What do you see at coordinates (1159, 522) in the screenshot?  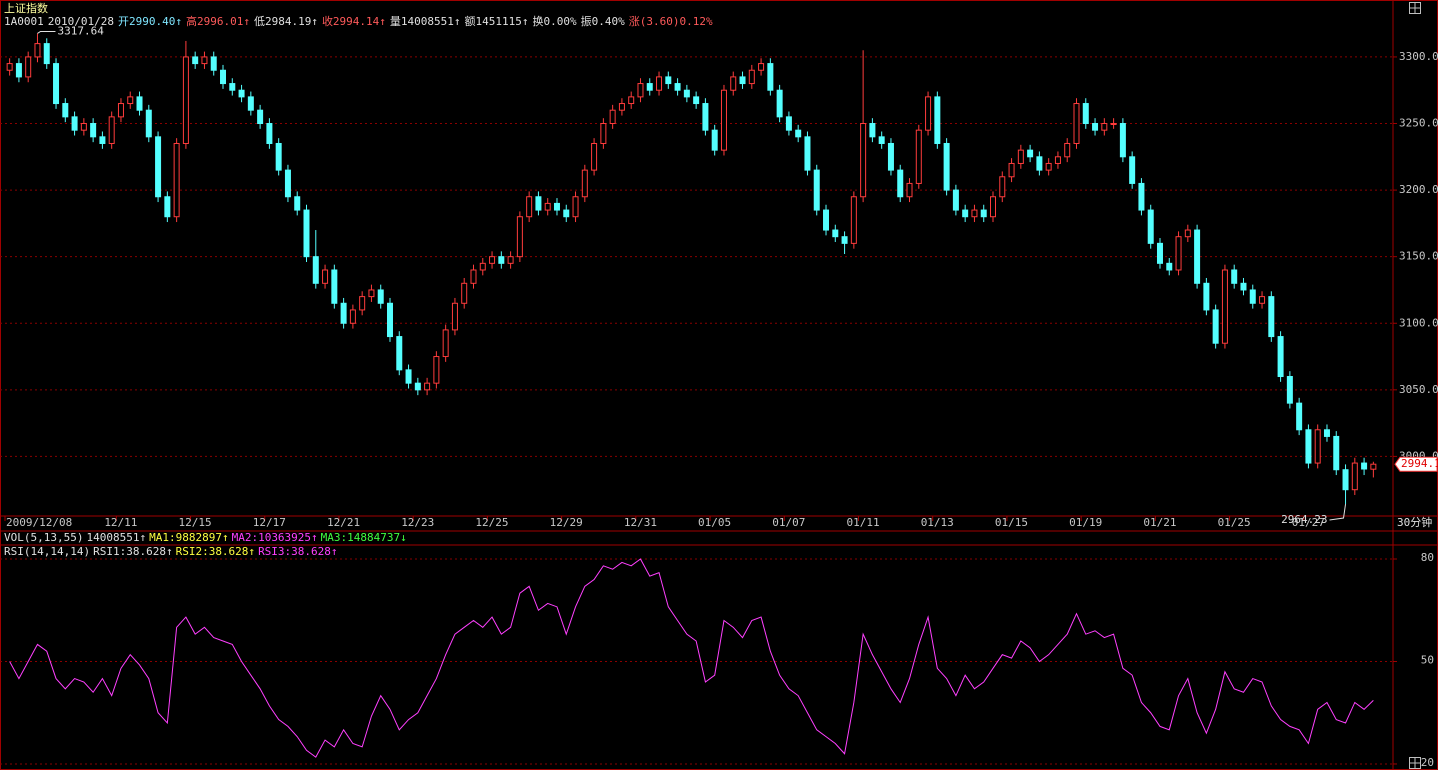 I see `x-tick-label: 01/21` at bounding box center [1159, 522].